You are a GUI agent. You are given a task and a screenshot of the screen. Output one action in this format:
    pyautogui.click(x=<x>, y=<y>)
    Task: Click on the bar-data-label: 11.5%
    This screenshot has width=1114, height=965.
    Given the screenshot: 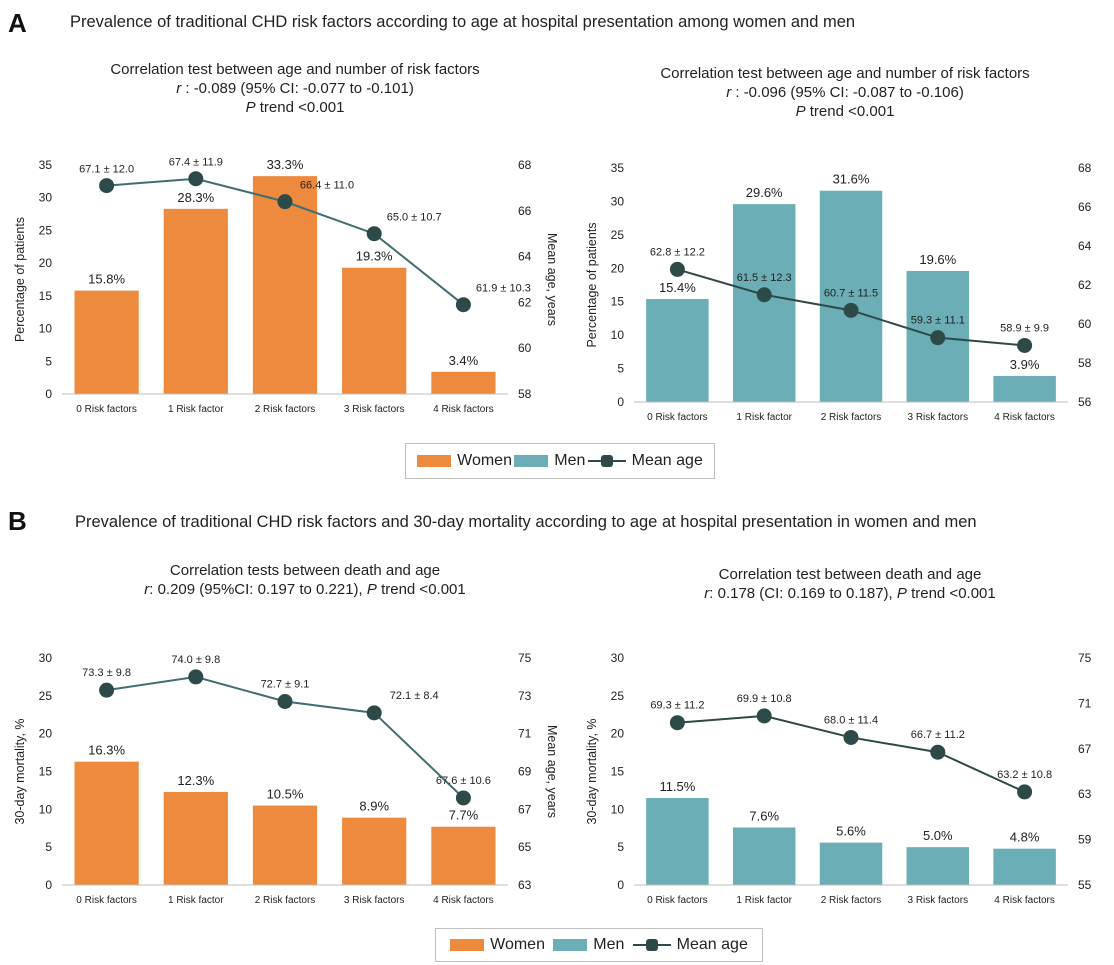 What is the action you would take?
    pyautogui.click(x=677, y=786)
    